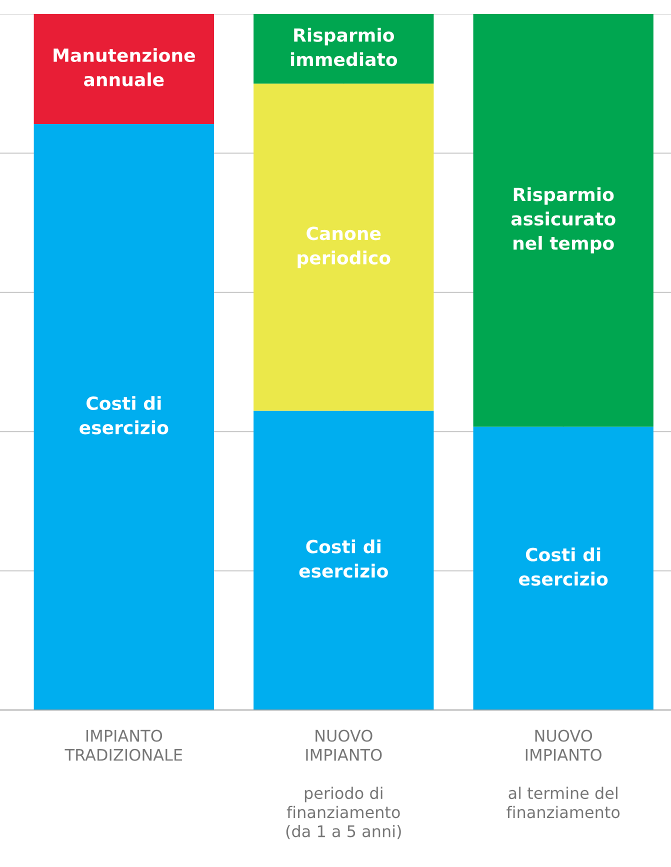 The image size is (671, 867). I want to click on x-tick-label: IMPIANTO TRADIZIONALE, so click(123, 745).